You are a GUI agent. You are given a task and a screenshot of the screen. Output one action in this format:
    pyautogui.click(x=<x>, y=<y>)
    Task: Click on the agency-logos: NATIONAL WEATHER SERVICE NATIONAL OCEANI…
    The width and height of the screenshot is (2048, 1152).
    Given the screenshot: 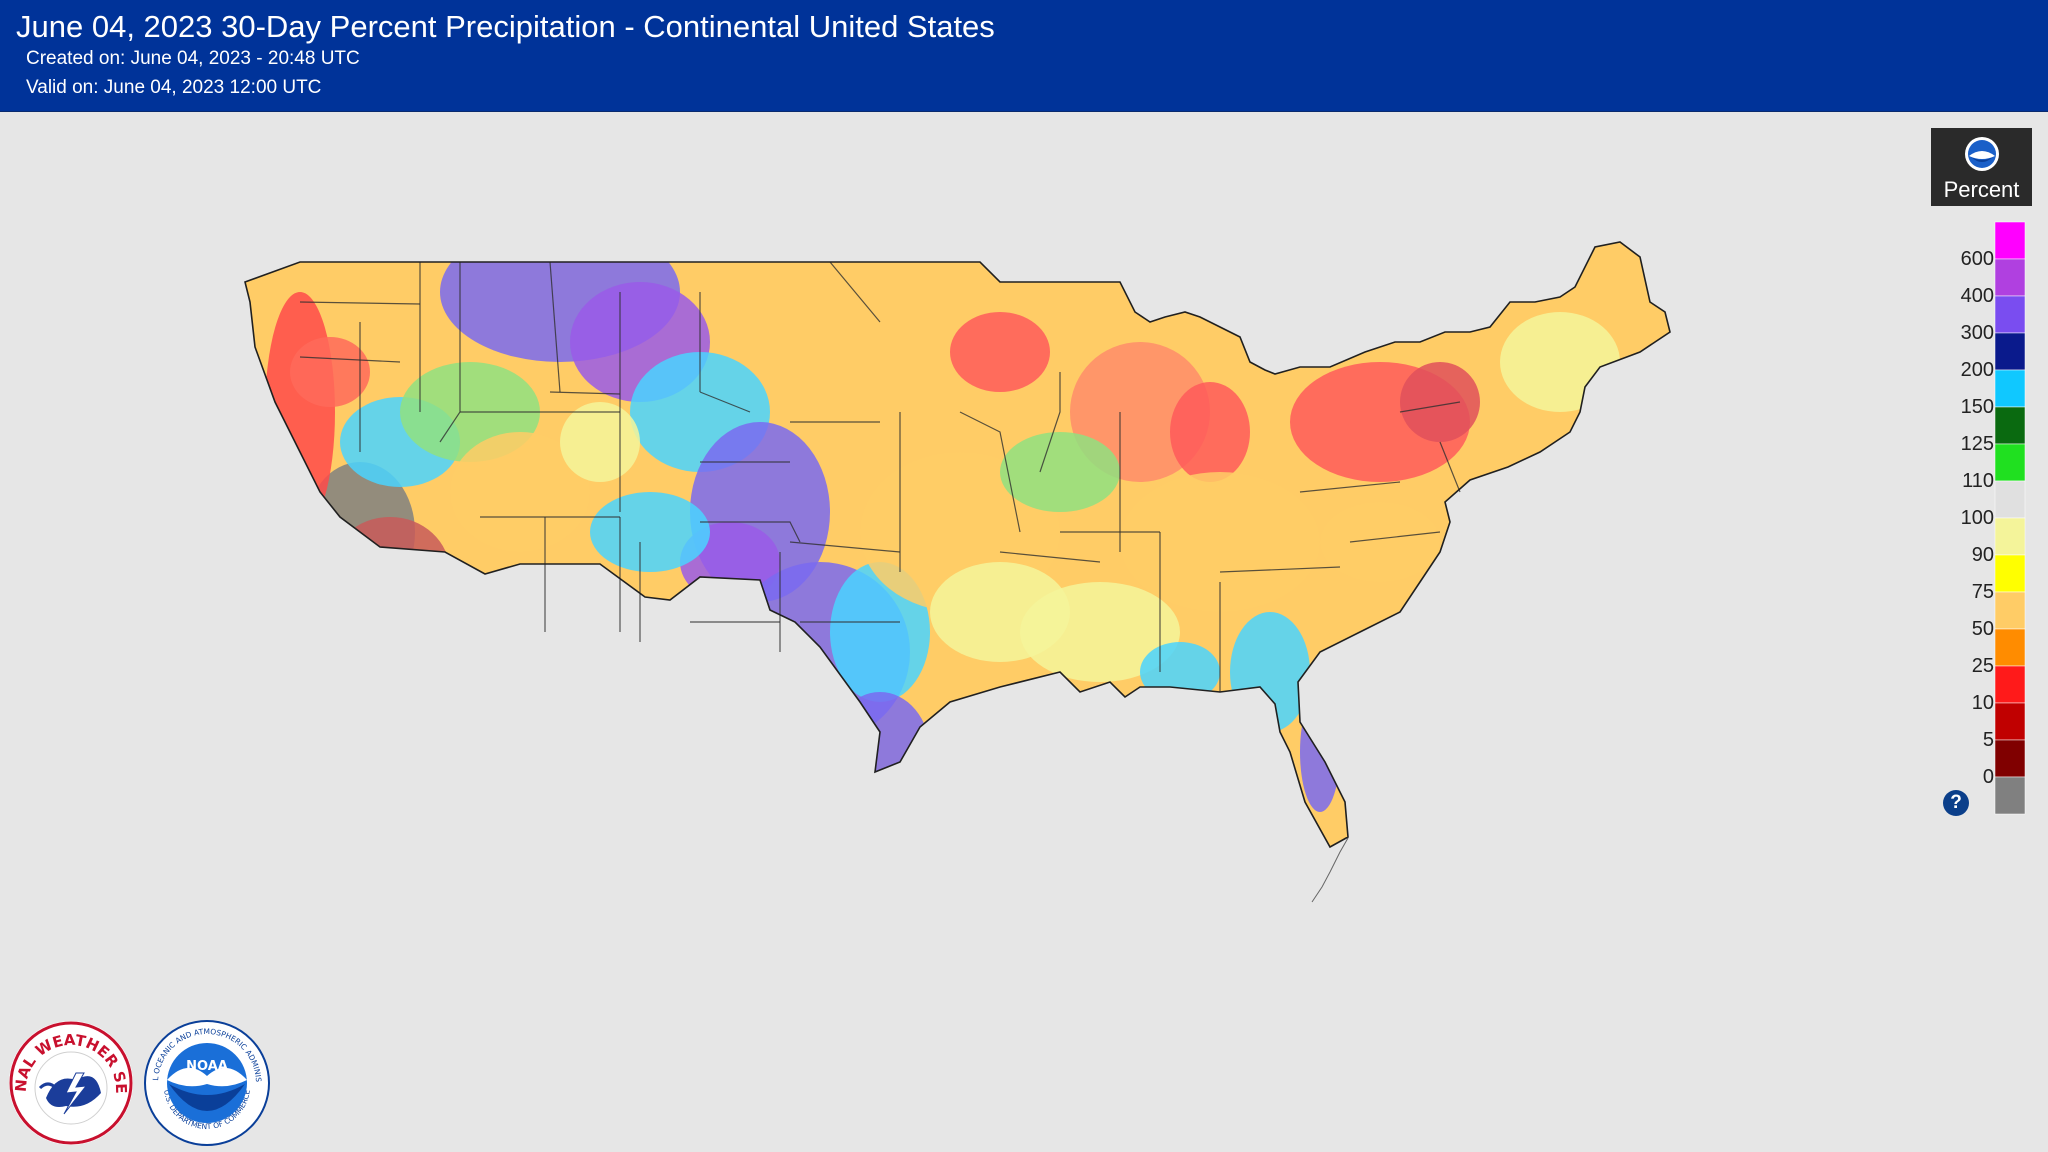 What is the action you would take?
    pyautogui.click(x=141, y=1083)
    